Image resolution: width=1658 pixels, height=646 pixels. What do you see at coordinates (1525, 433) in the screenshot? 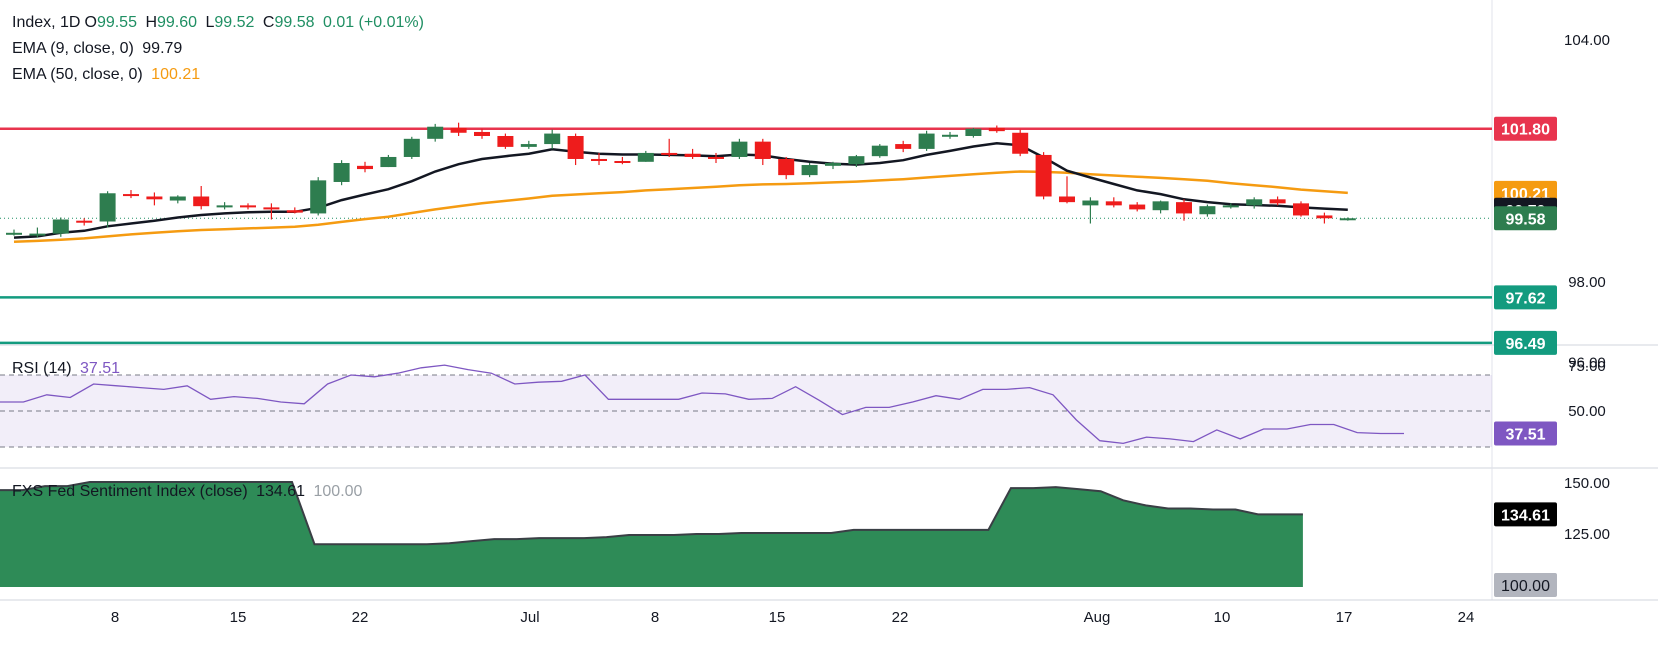
I see `rsi-last-tag-bg` at bounding box center [1525, 433].